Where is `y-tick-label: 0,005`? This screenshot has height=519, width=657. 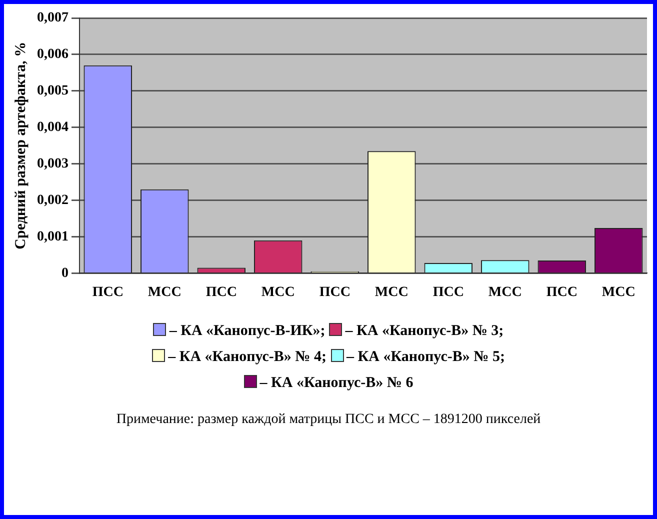
y-tick-label: 0,005 is located at coordinates (52, 91).